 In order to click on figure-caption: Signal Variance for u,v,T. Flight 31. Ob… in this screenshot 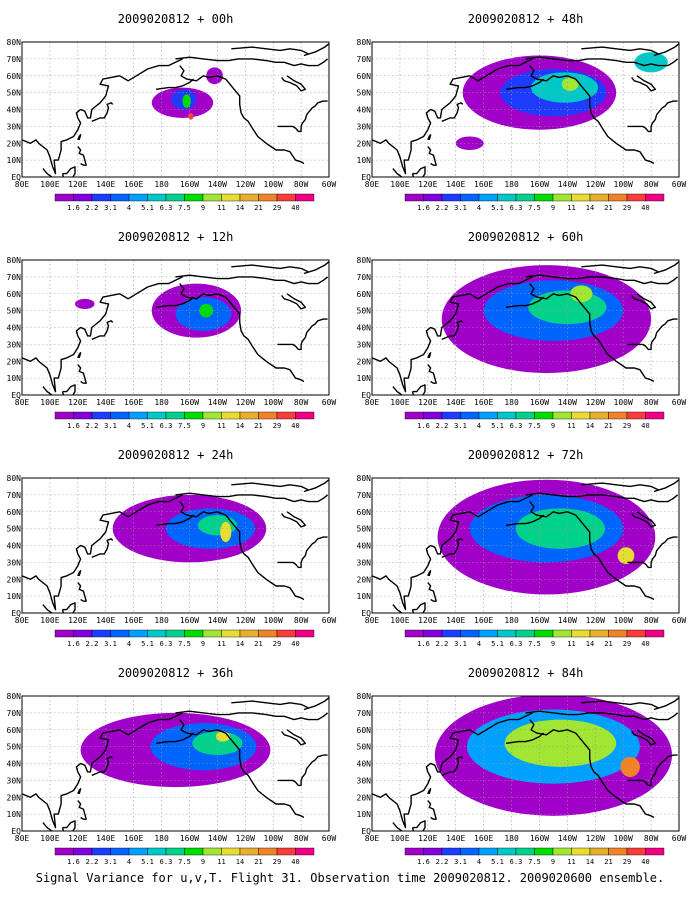, I will do `click(350, 878)`.